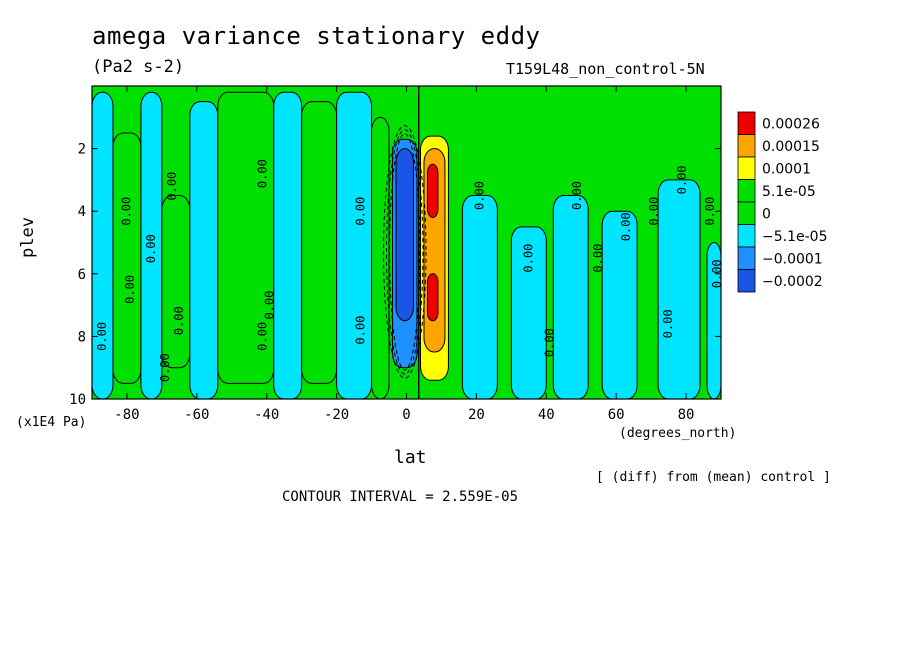 The width and height of the screenshot is (904, 654). Describe the element at coordinates (266, 415) in the screenshot. I see `x-tick-label: -40` at that location.